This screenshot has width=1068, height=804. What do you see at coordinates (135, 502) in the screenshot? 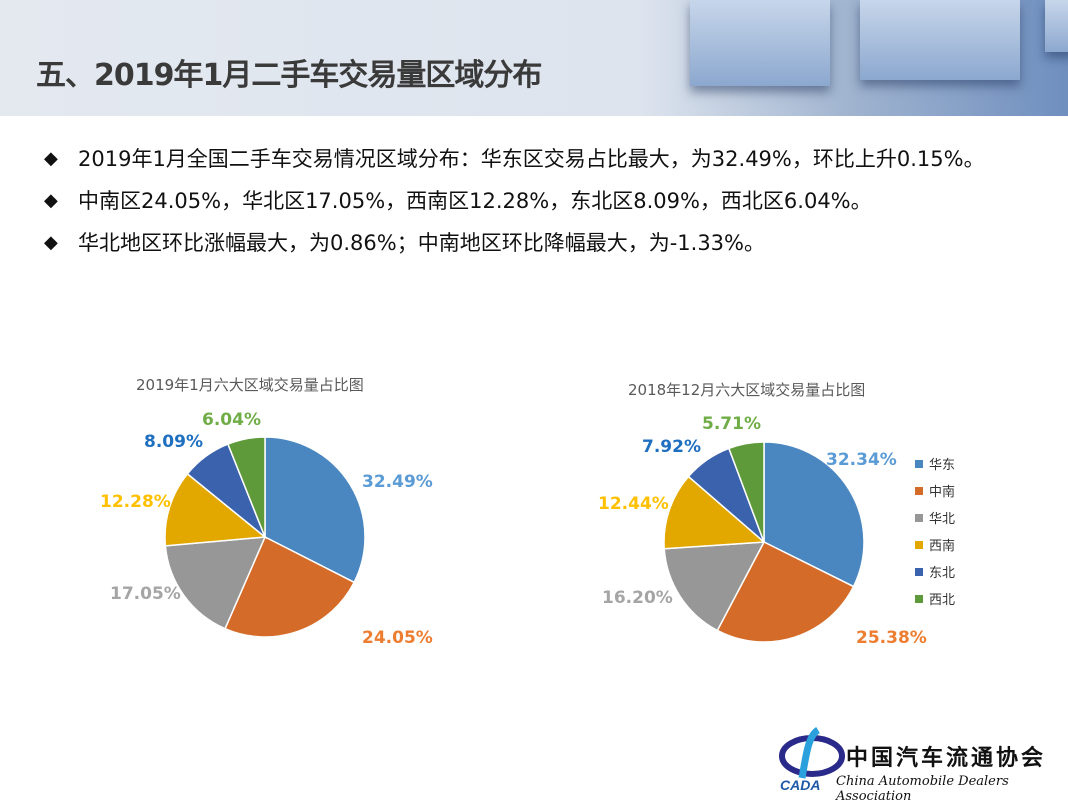
I see `data-label: 12.28%` at bounding box center [135, 502].